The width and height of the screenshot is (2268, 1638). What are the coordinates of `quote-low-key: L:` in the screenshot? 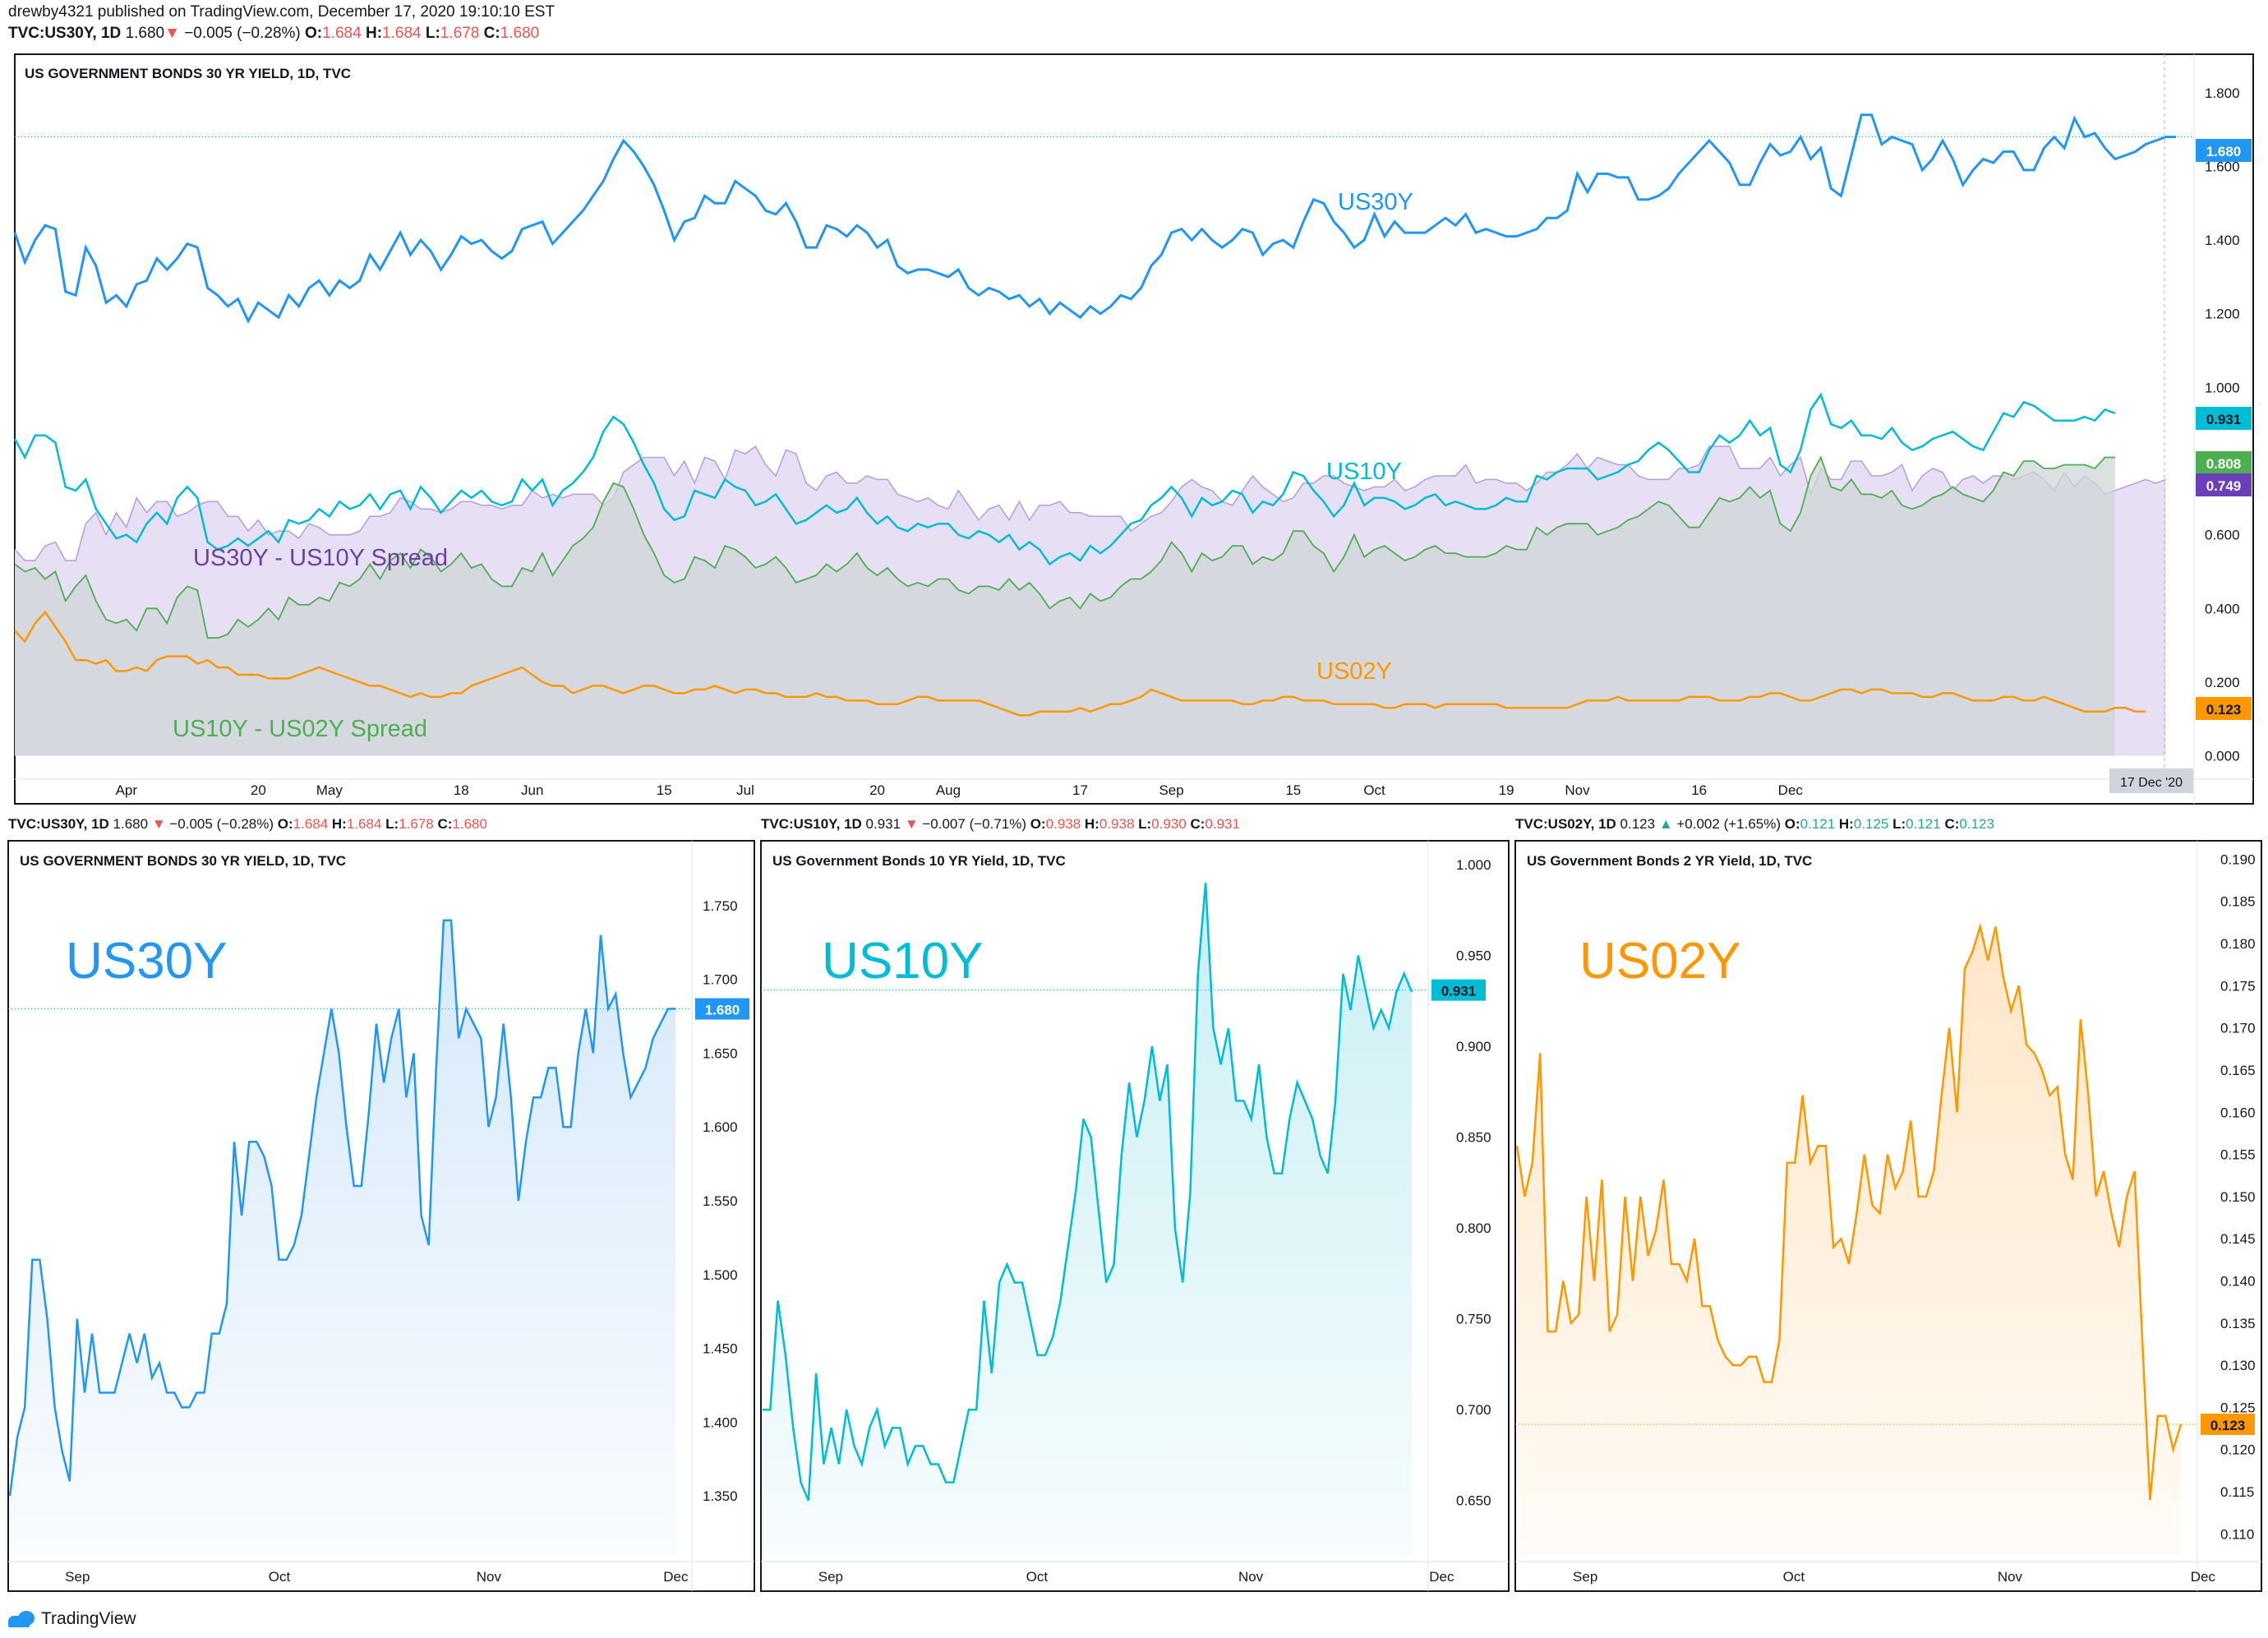 It's located at (432, 33).